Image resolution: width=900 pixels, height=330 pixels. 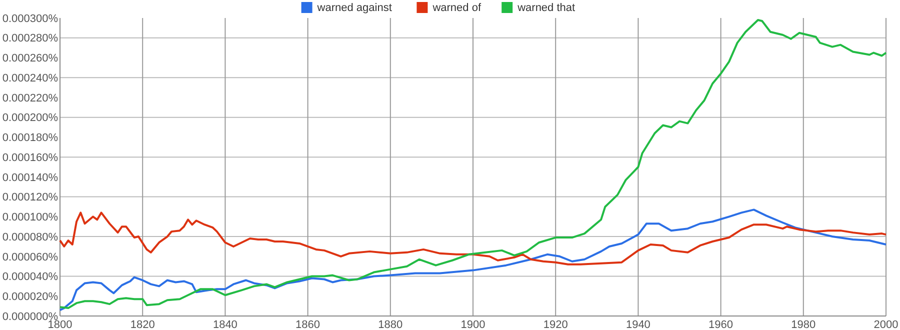 What do you see at coordinates (142, 324) in the screenshot?
I see `x-tick-label: 1820` at bounding box center [142, 324].